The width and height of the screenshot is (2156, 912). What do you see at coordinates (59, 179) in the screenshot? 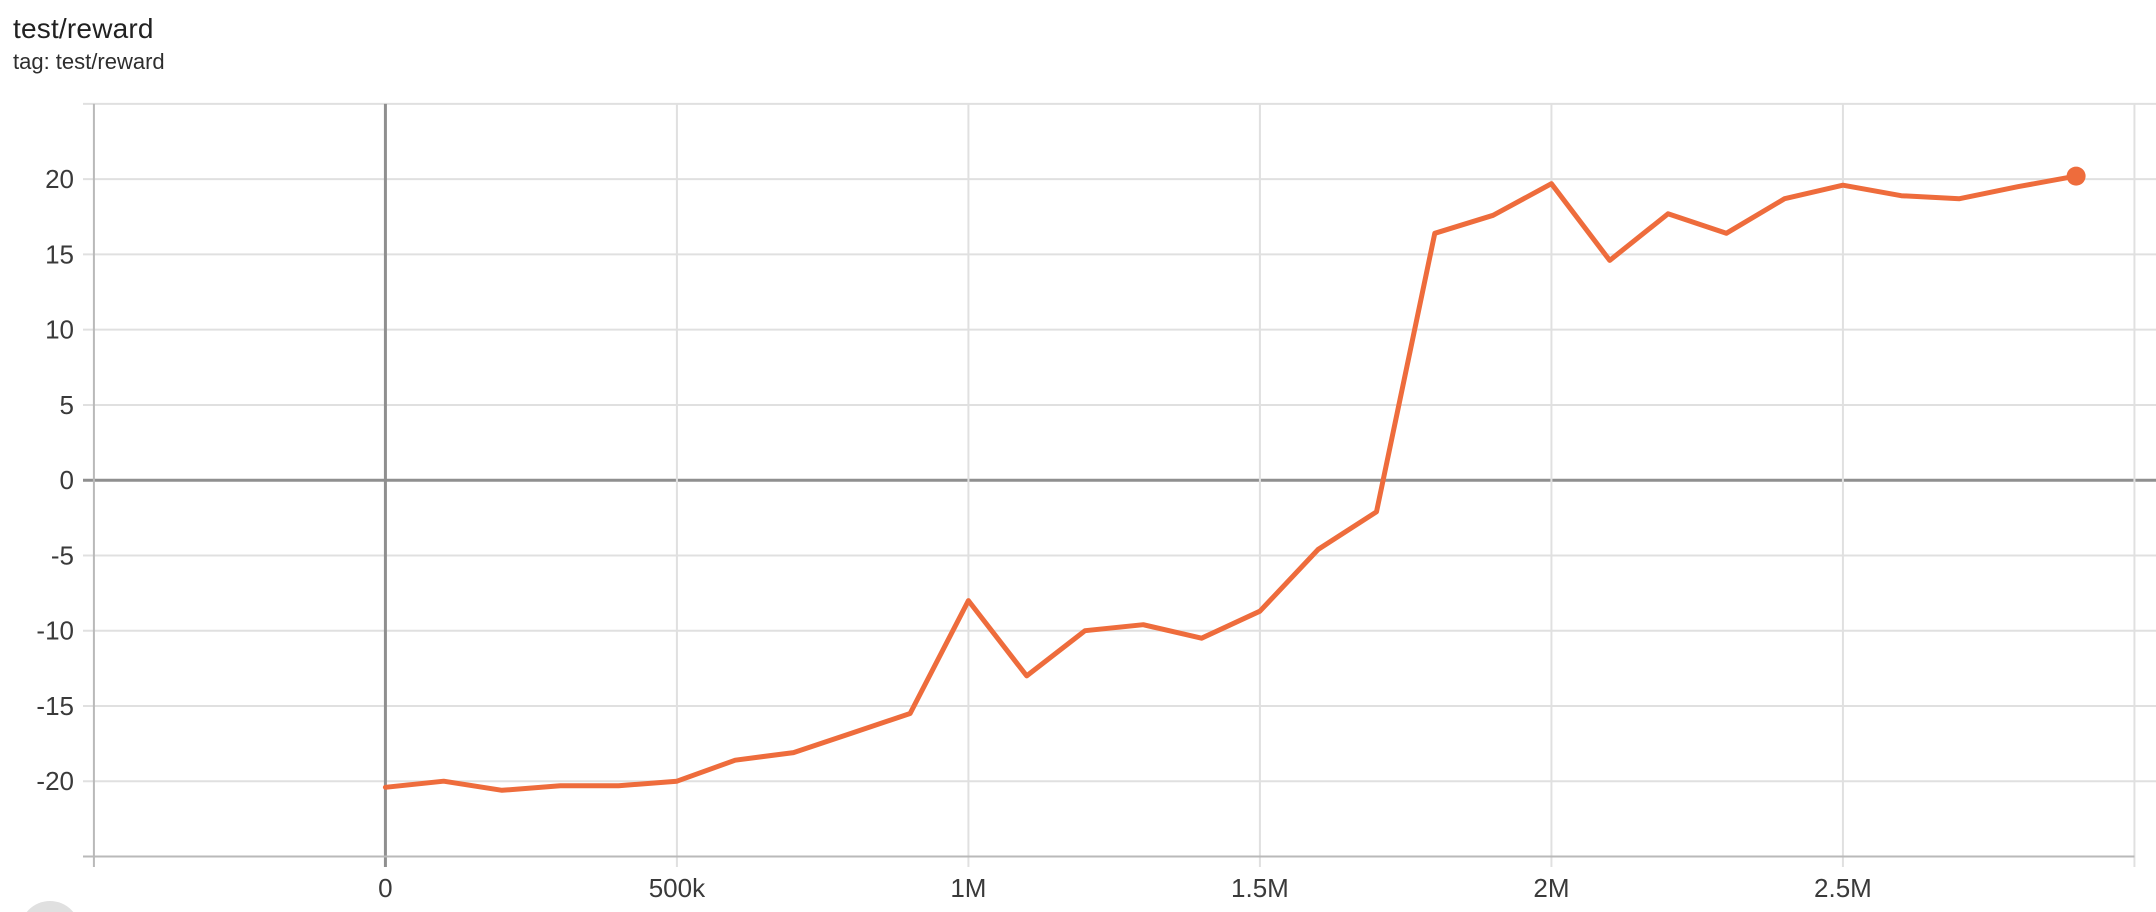
I see `y-tick-label: 20` at bounding box center [59, 179].